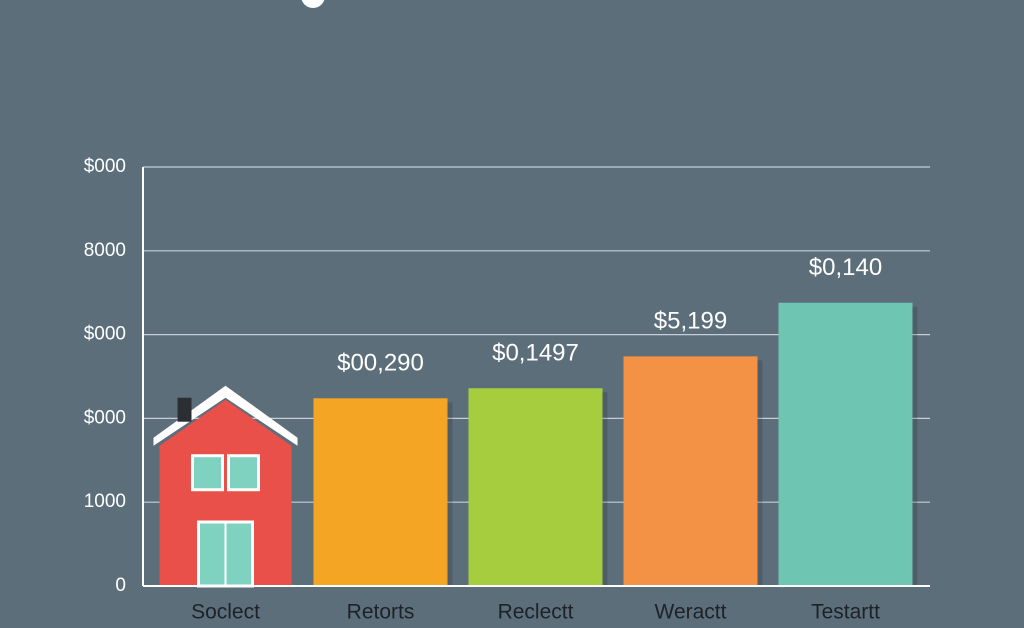 This screenshot has height=628, width=1024. Describe the element at coordinates (845, 267) in the screenshot. I see `bar-annotation: $0,140` at that location.